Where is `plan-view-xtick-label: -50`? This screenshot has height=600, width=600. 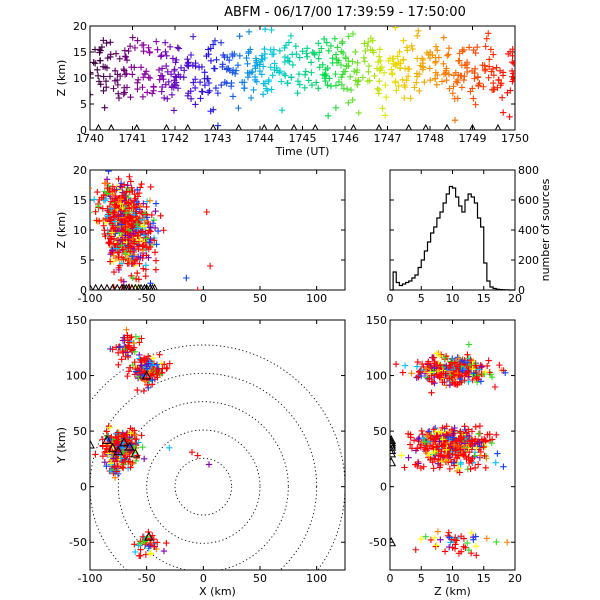 plan-view-xtick-label: -50 is located at coordinates (147, 578).